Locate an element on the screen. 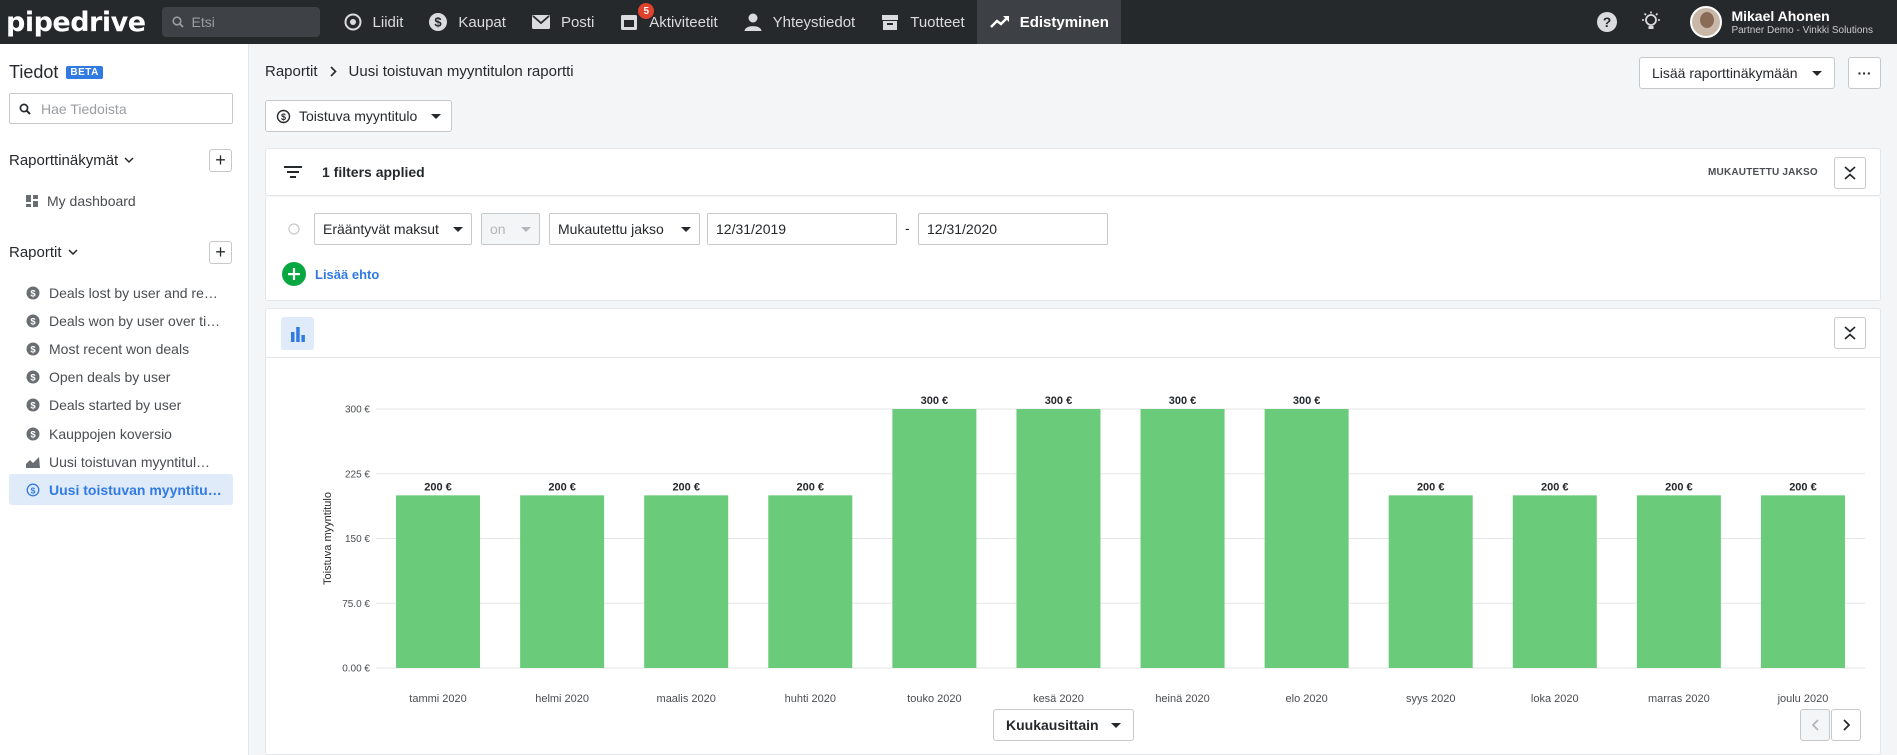  nav-item-leads: Liidit is located at coordinates (373, 22).